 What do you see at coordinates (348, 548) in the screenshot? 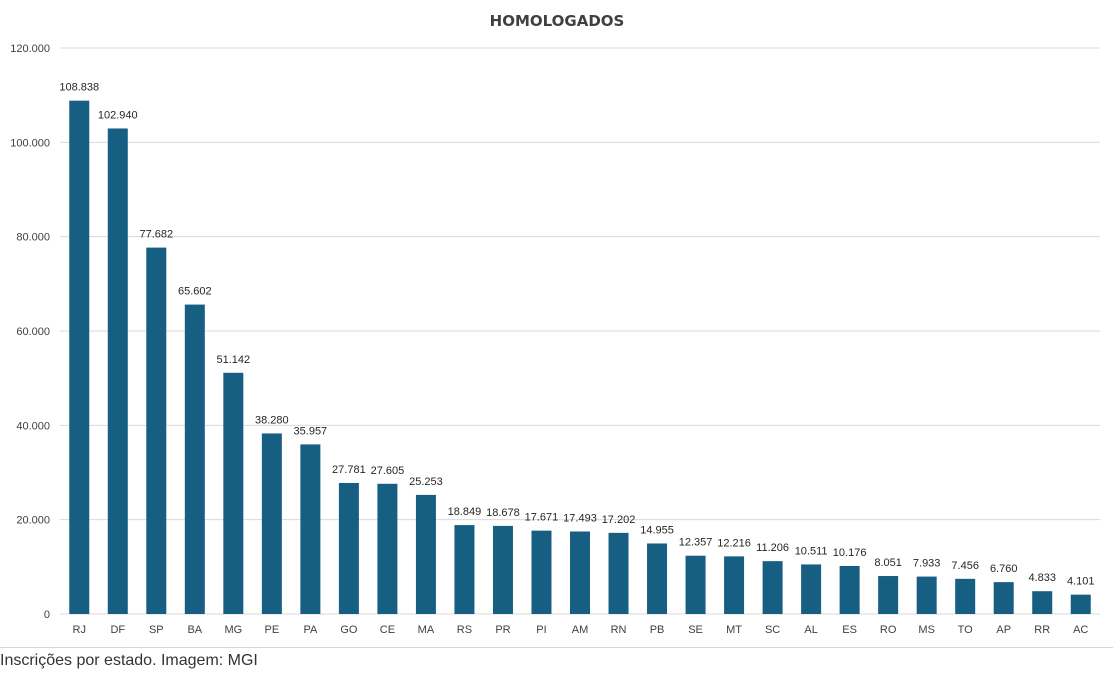
I see `bar-go` at bounding box center [348, 548].